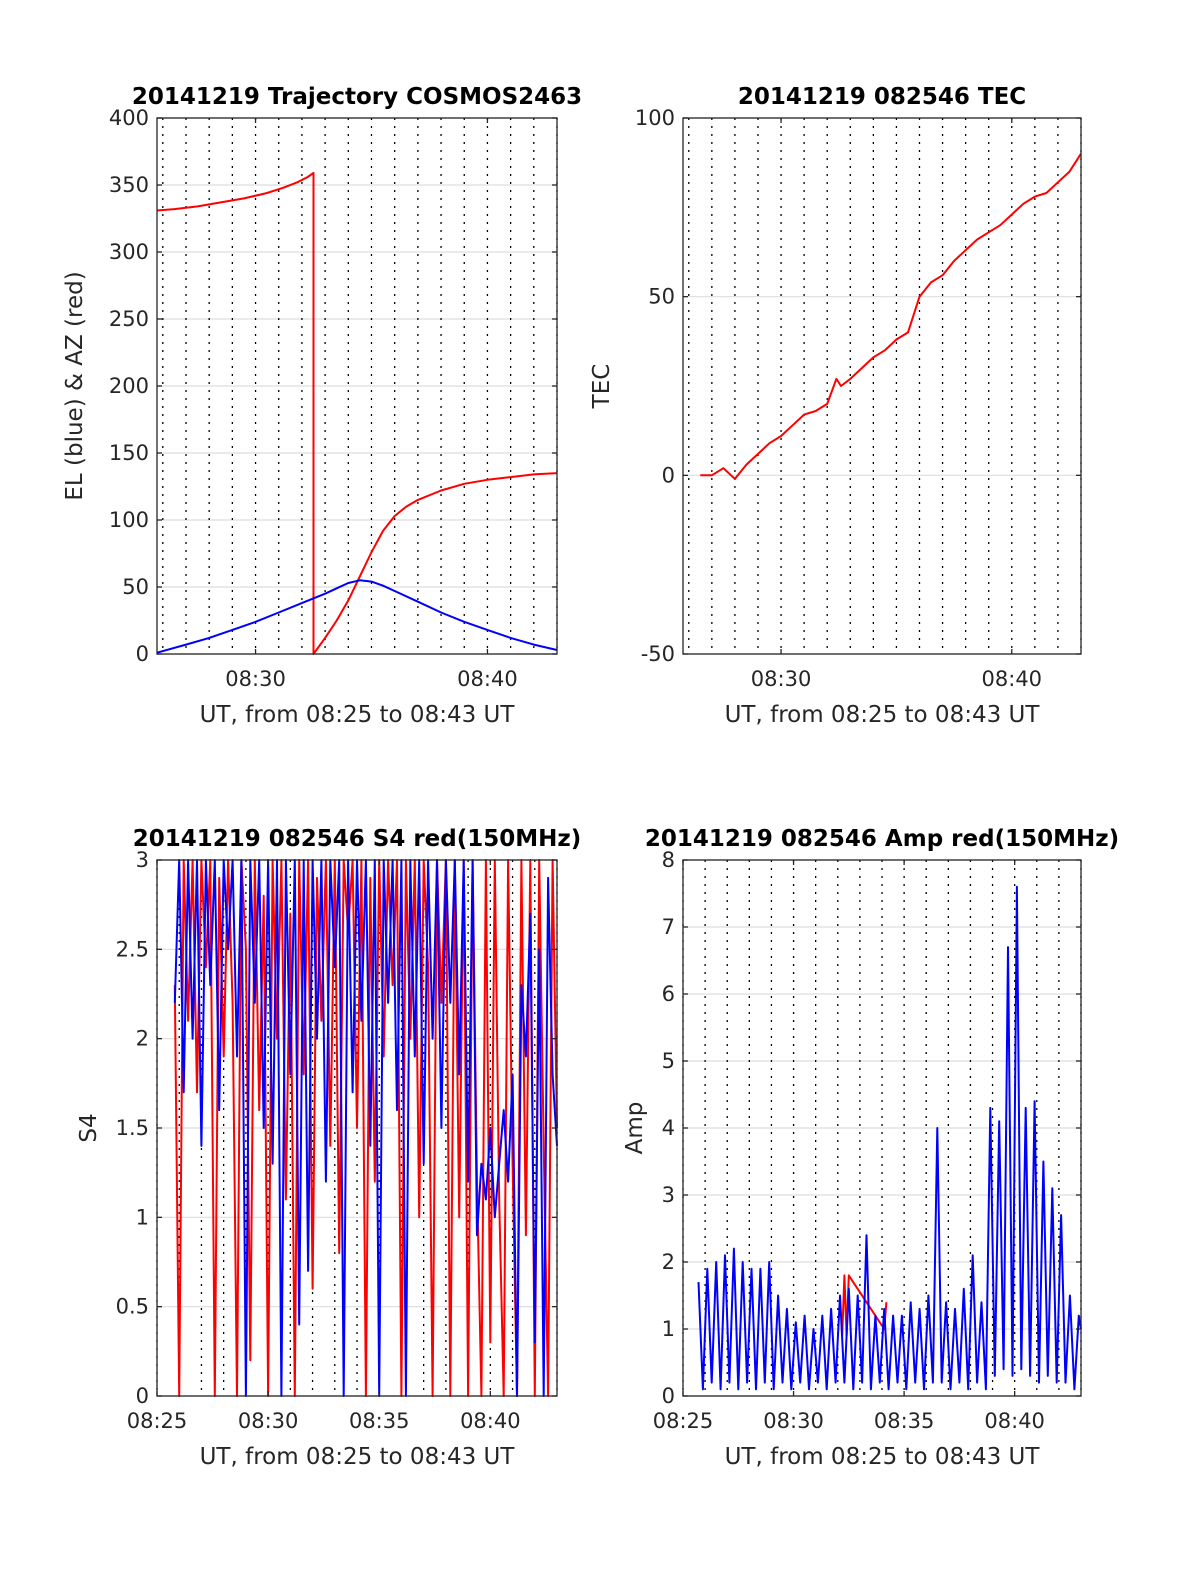 The height and width of the screenshot is (1575, 1200). I want to click on y-tick-label: 200, so click(129, 386).